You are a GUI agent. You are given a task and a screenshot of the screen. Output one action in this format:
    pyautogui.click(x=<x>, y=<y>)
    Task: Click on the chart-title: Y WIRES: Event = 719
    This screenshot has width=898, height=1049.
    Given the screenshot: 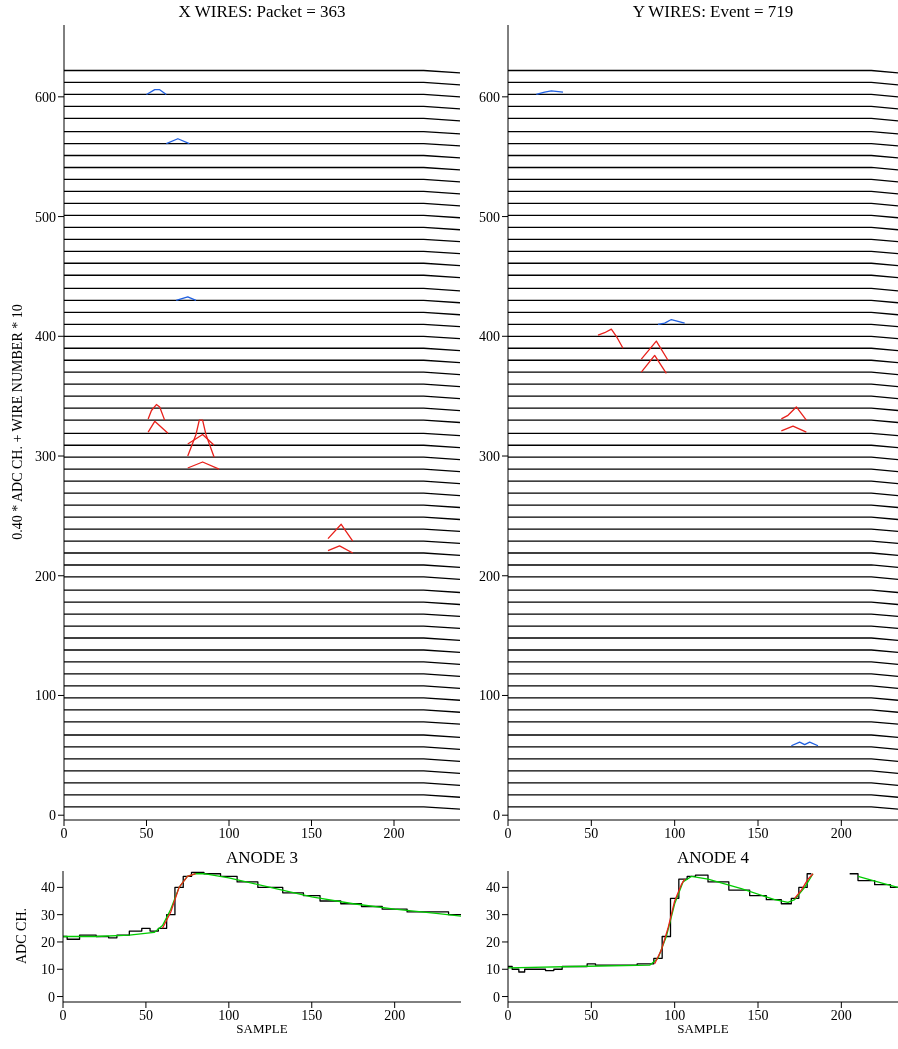 What is the action you would take?
    pyautogui.click(x=713, y=12)
    